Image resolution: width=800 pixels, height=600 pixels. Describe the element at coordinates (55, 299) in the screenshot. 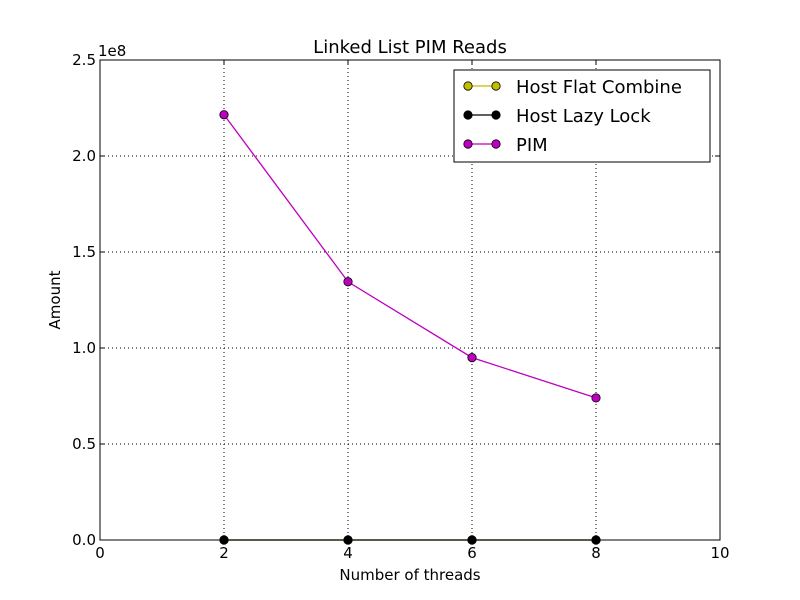

I see `y-axis-label: Amount` at that location.